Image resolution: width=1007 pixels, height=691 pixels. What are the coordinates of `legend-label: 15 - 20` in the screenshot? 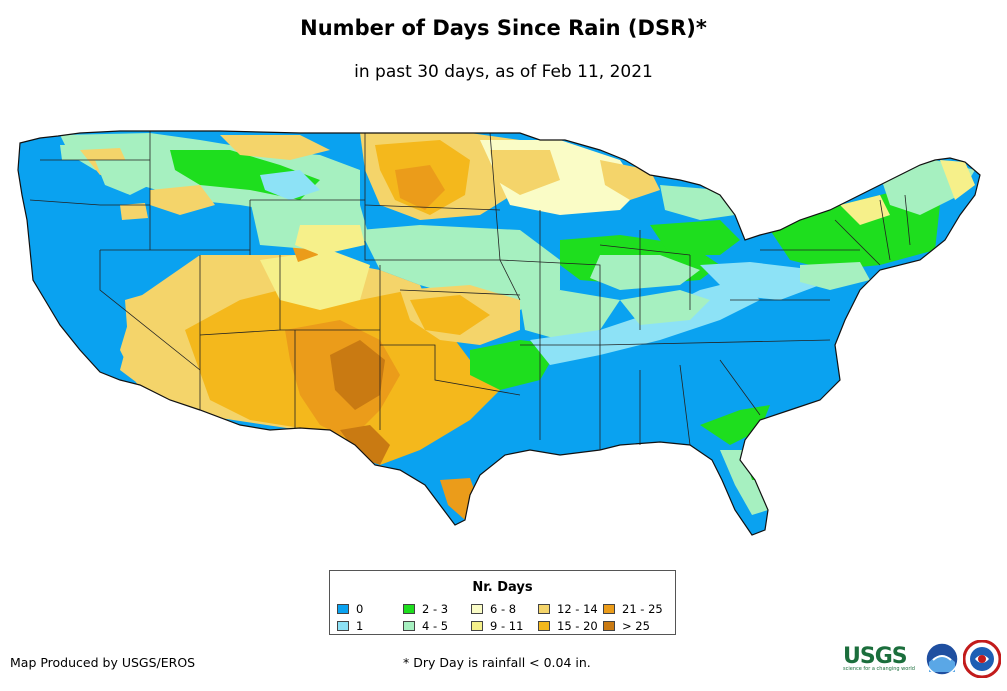 It's located at (577, 626).